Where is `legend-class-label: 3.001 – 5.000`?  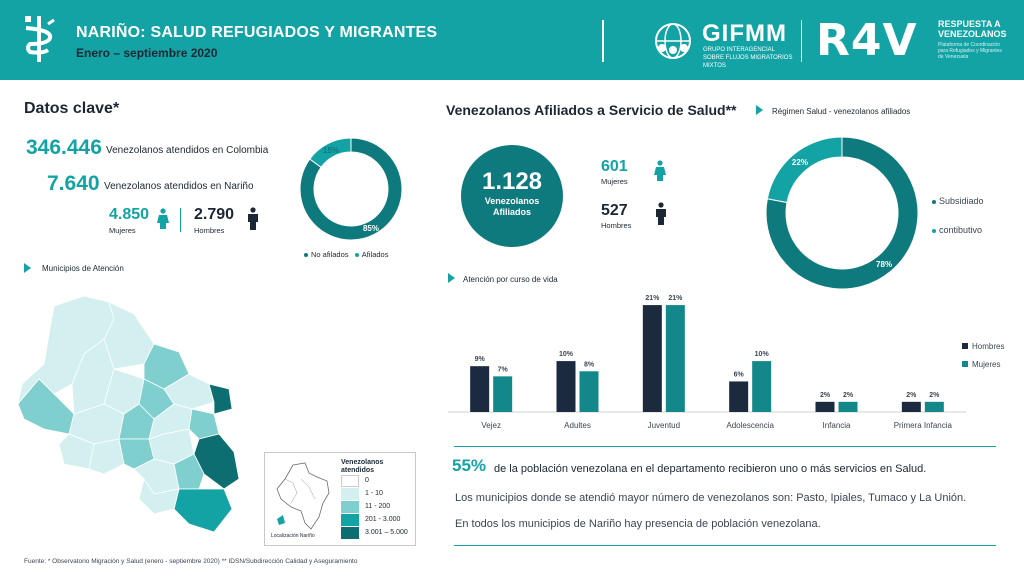
legend-class-label: 3.001 – 5.000 is located at coordinates (386, 532).